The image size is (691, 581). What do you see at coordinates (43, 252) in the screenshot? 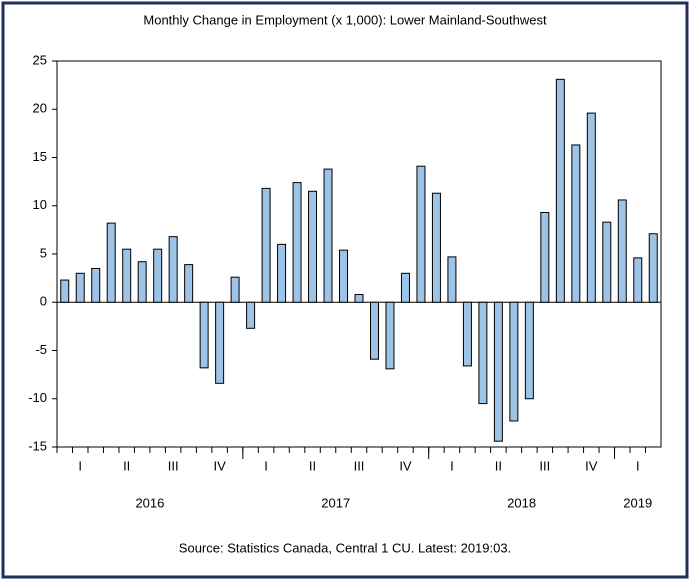
I see `y-tick-label: 5` at bounding box center [43, 252].